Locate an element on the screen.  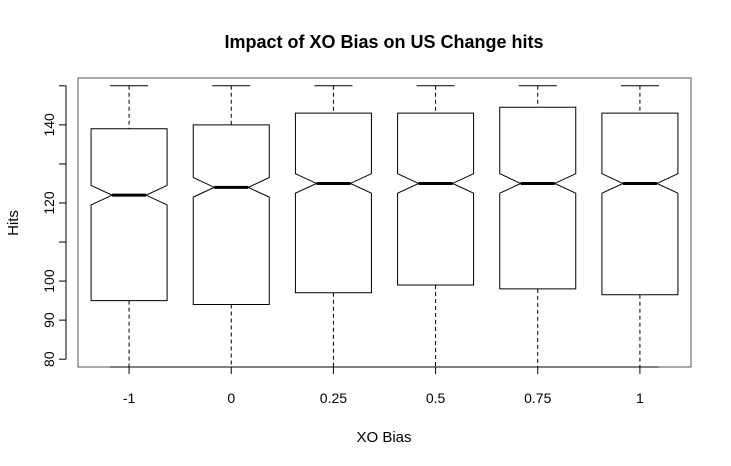
chart-title: Impact of XO Bias on US Change hits is located at coordinates (383, 42).